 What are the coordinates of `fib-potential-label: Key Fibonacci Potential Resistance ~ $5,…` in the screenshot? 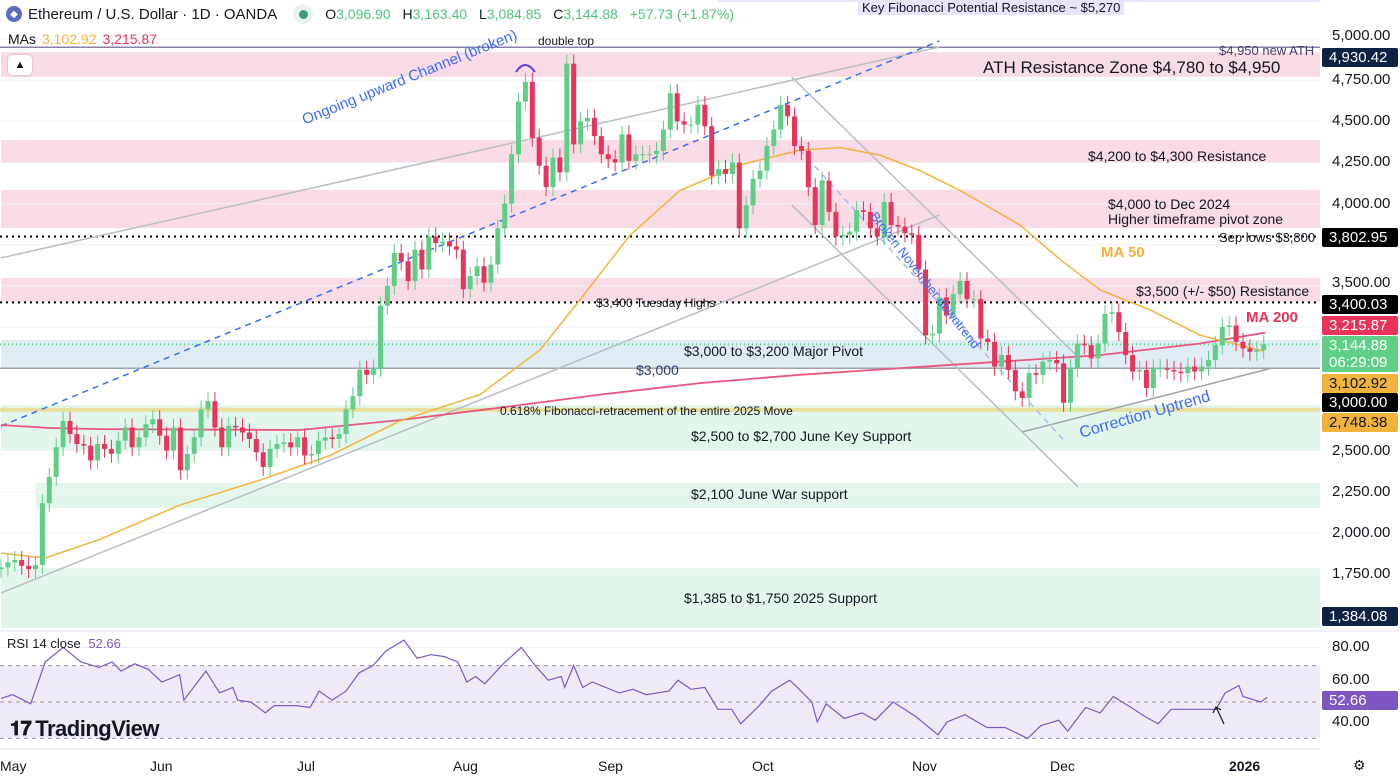 It's located at (991, 7).